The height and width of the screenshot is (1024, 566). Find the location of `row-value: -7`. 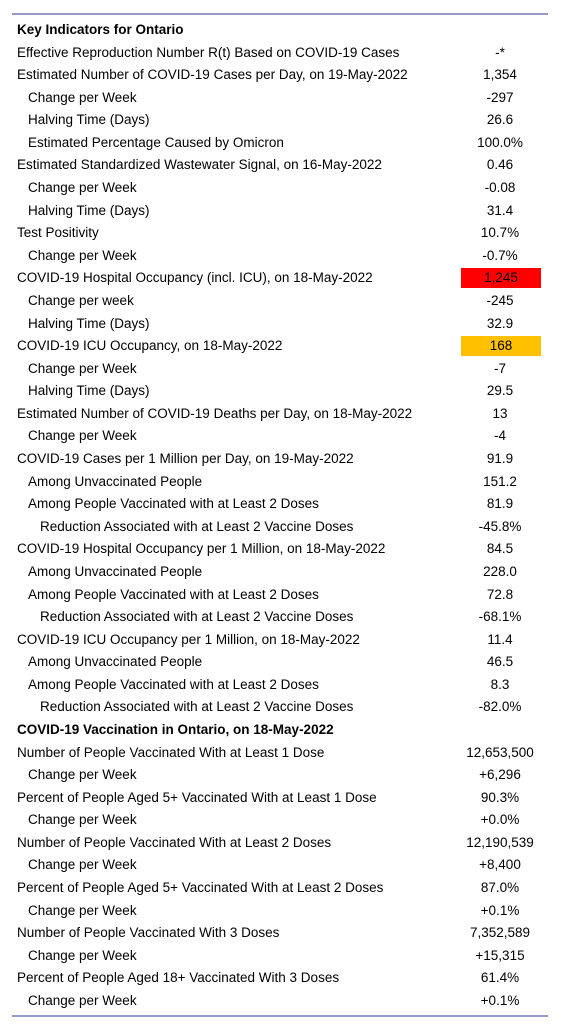

row-value: -7 is located at coordinates (499, 368).